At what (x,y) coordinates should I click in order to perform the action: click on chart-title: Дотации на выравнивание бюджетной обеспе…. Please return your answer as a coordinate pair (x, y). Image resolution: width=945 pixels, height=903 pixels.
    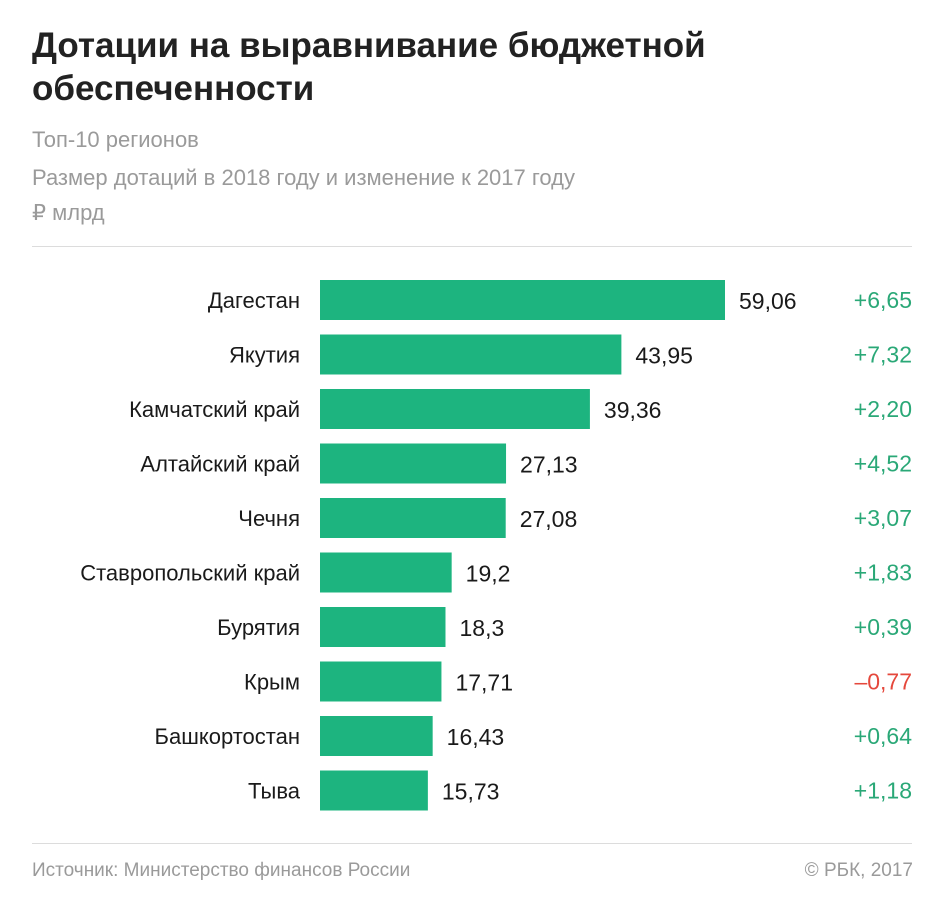
    Looking at the image, I should click on (369, 67).